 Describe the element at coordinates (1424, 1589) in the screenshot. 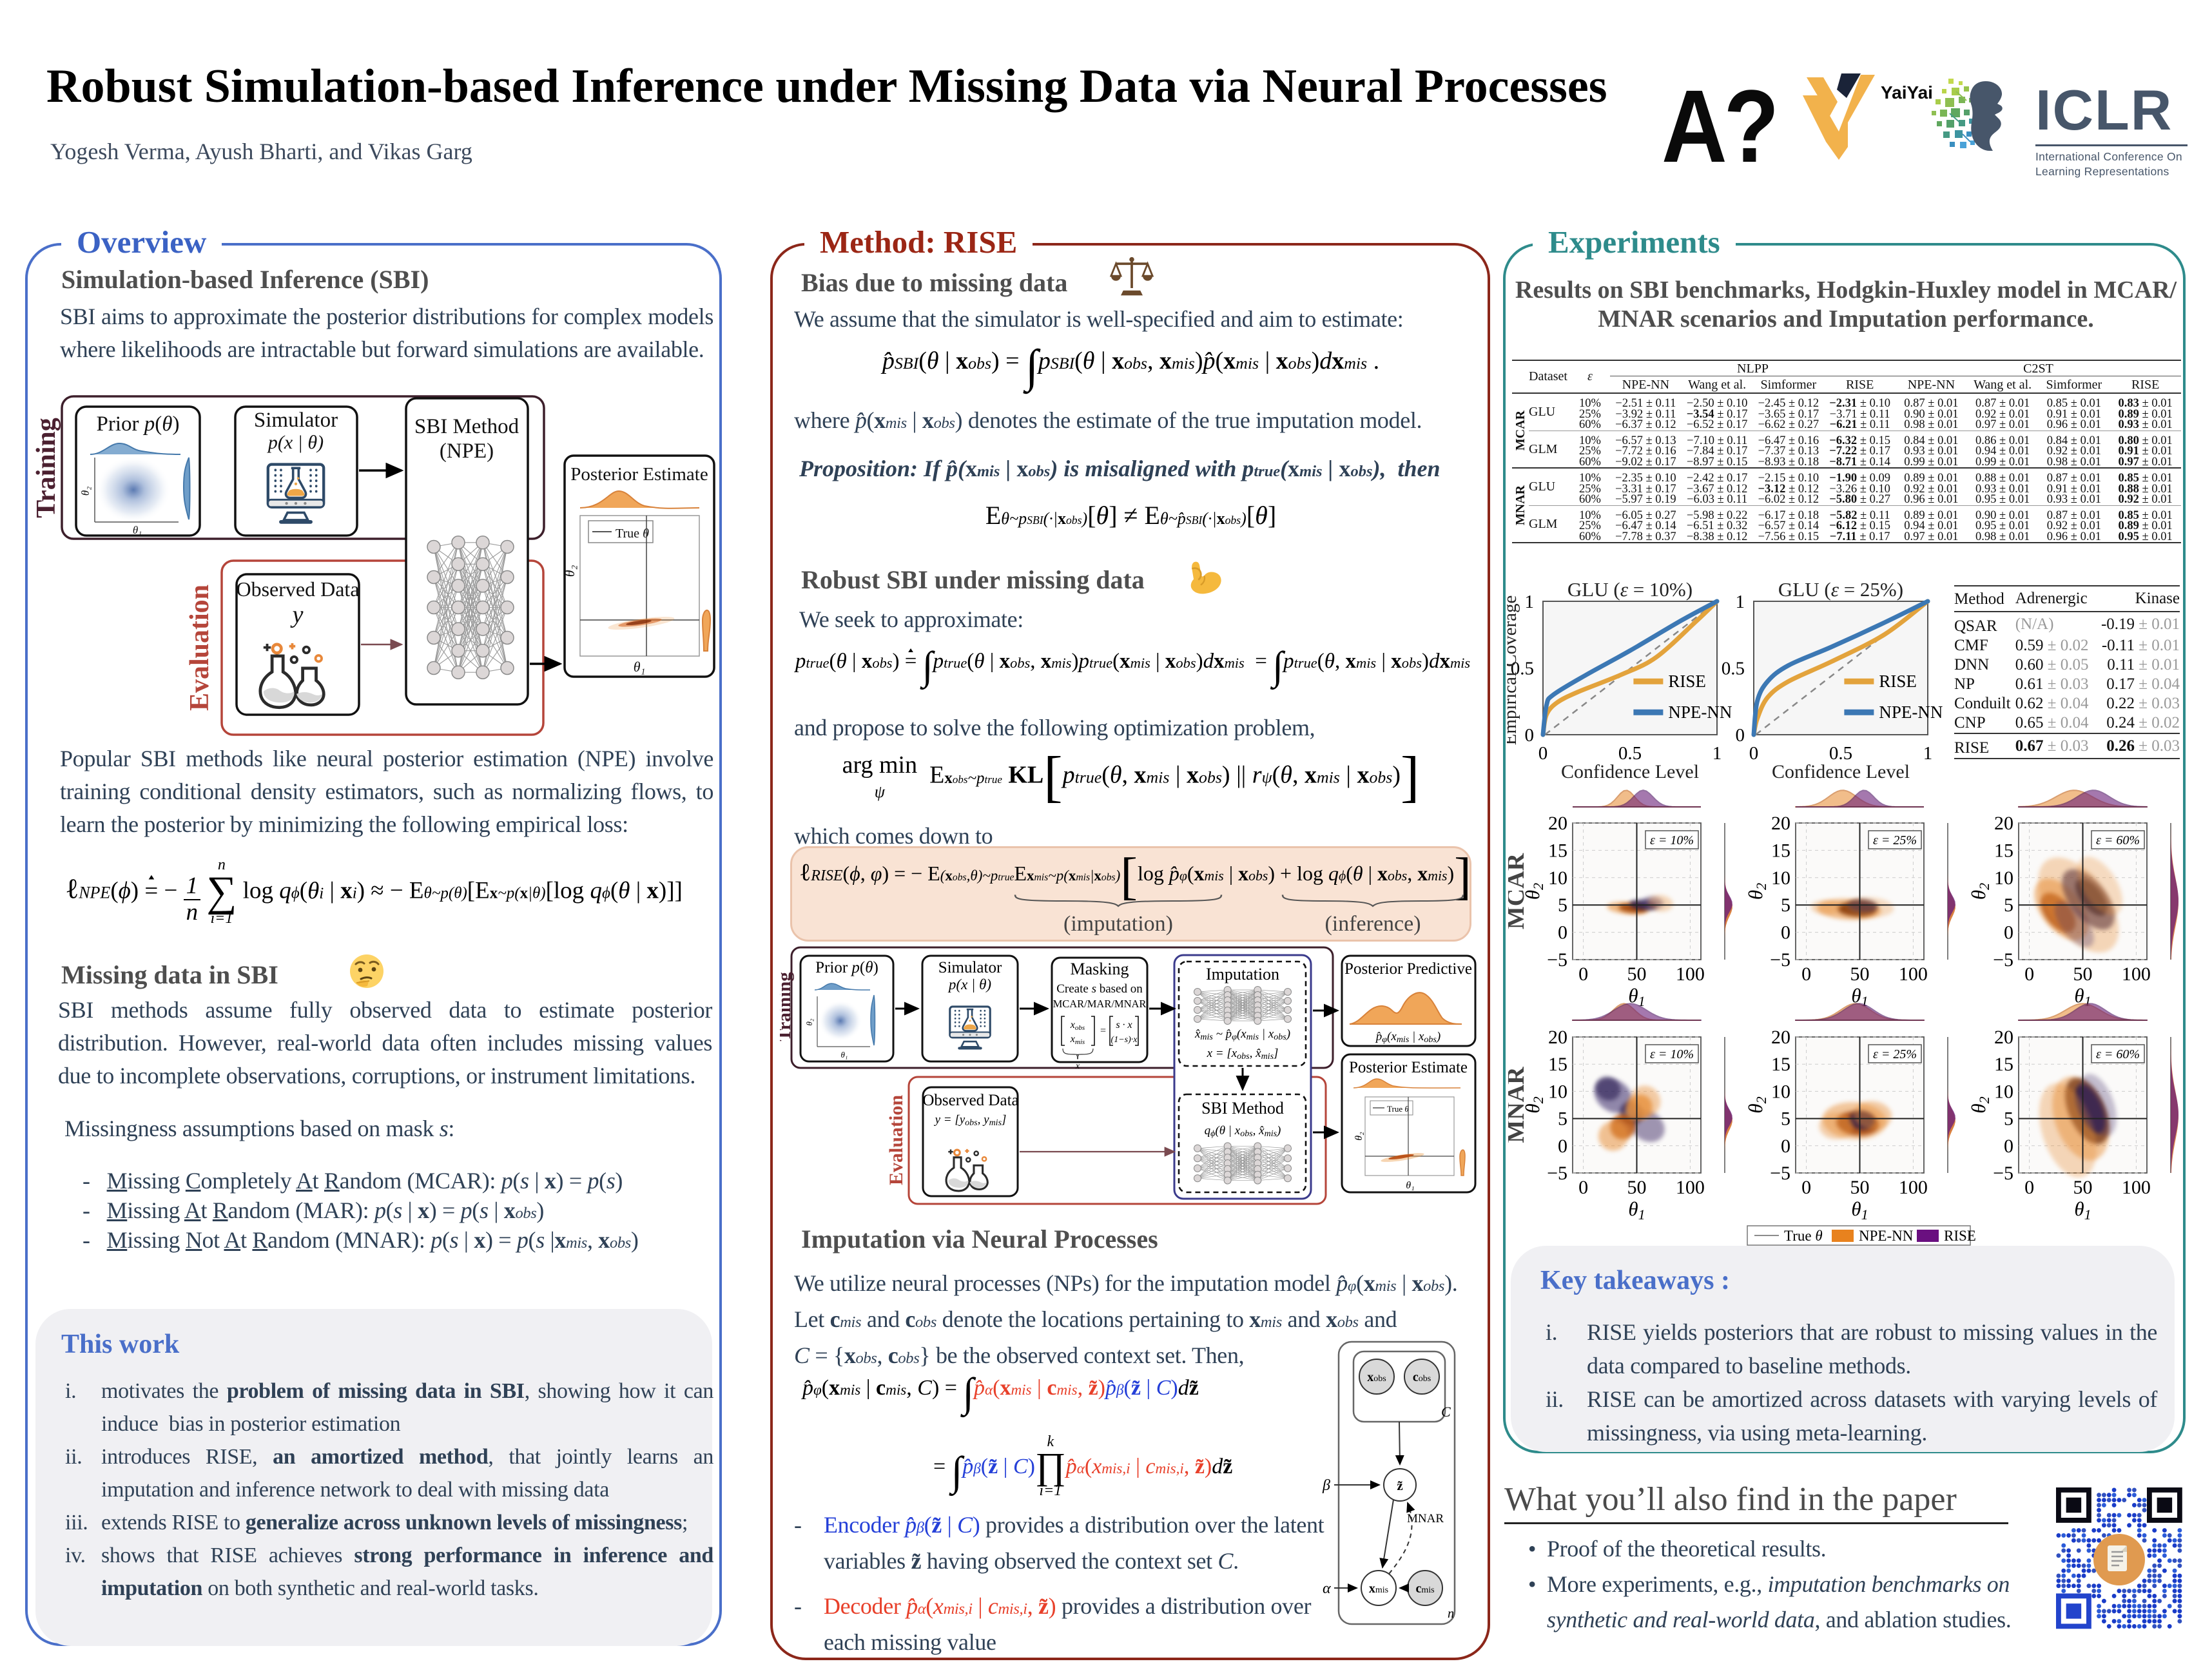

I see `svg-text: cmis` at that location.